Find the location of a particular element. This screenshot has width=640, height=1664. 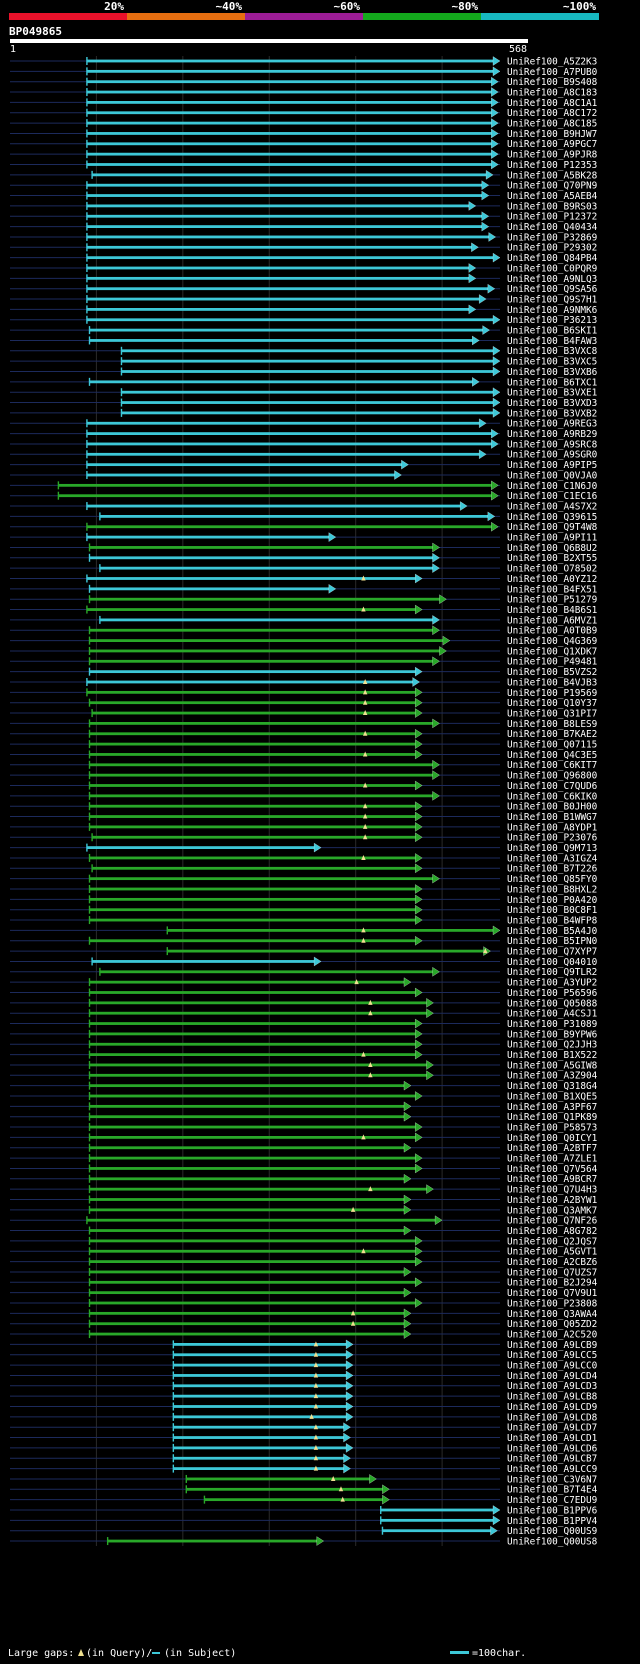

hit-row: UniRef100_A9RB29 is located at coordinates (304, 434).